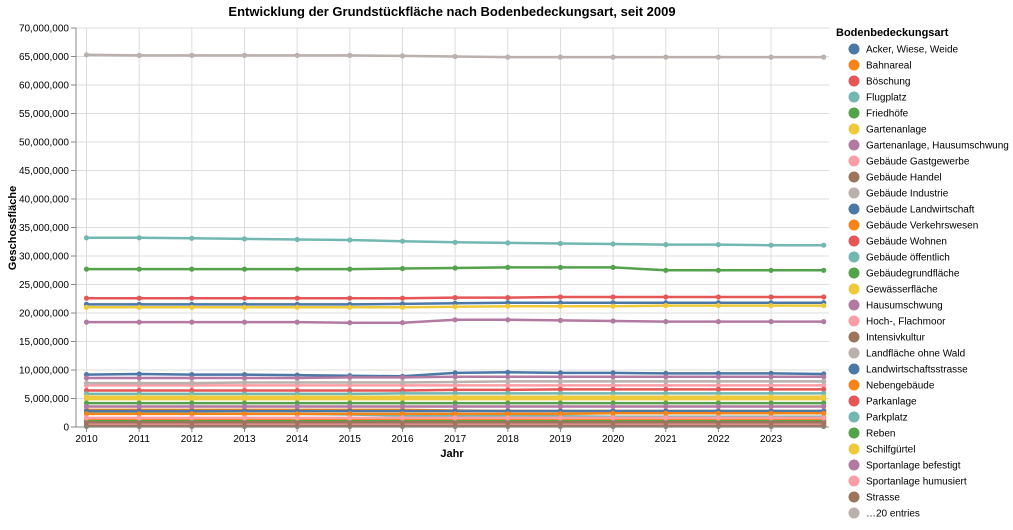  What do you see at coordinates (455, 439) in the screenshot?
I see `x-tick-label: 2017` at bounding box center [455, 439].